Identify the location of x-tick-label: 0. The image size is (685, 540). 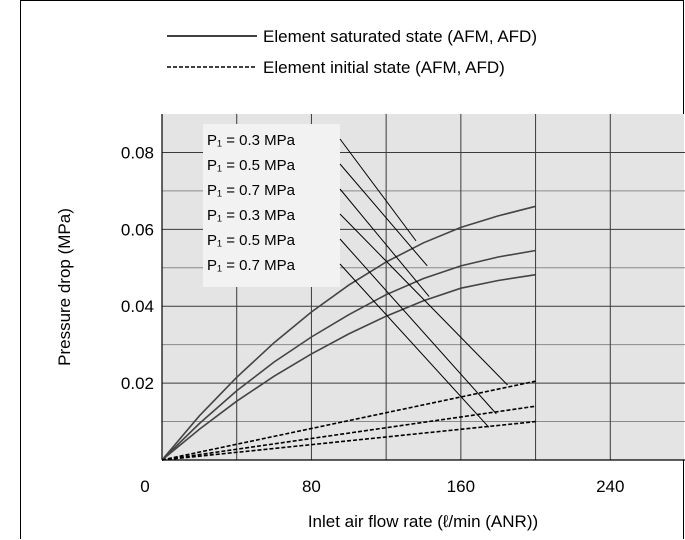
(144, 486).